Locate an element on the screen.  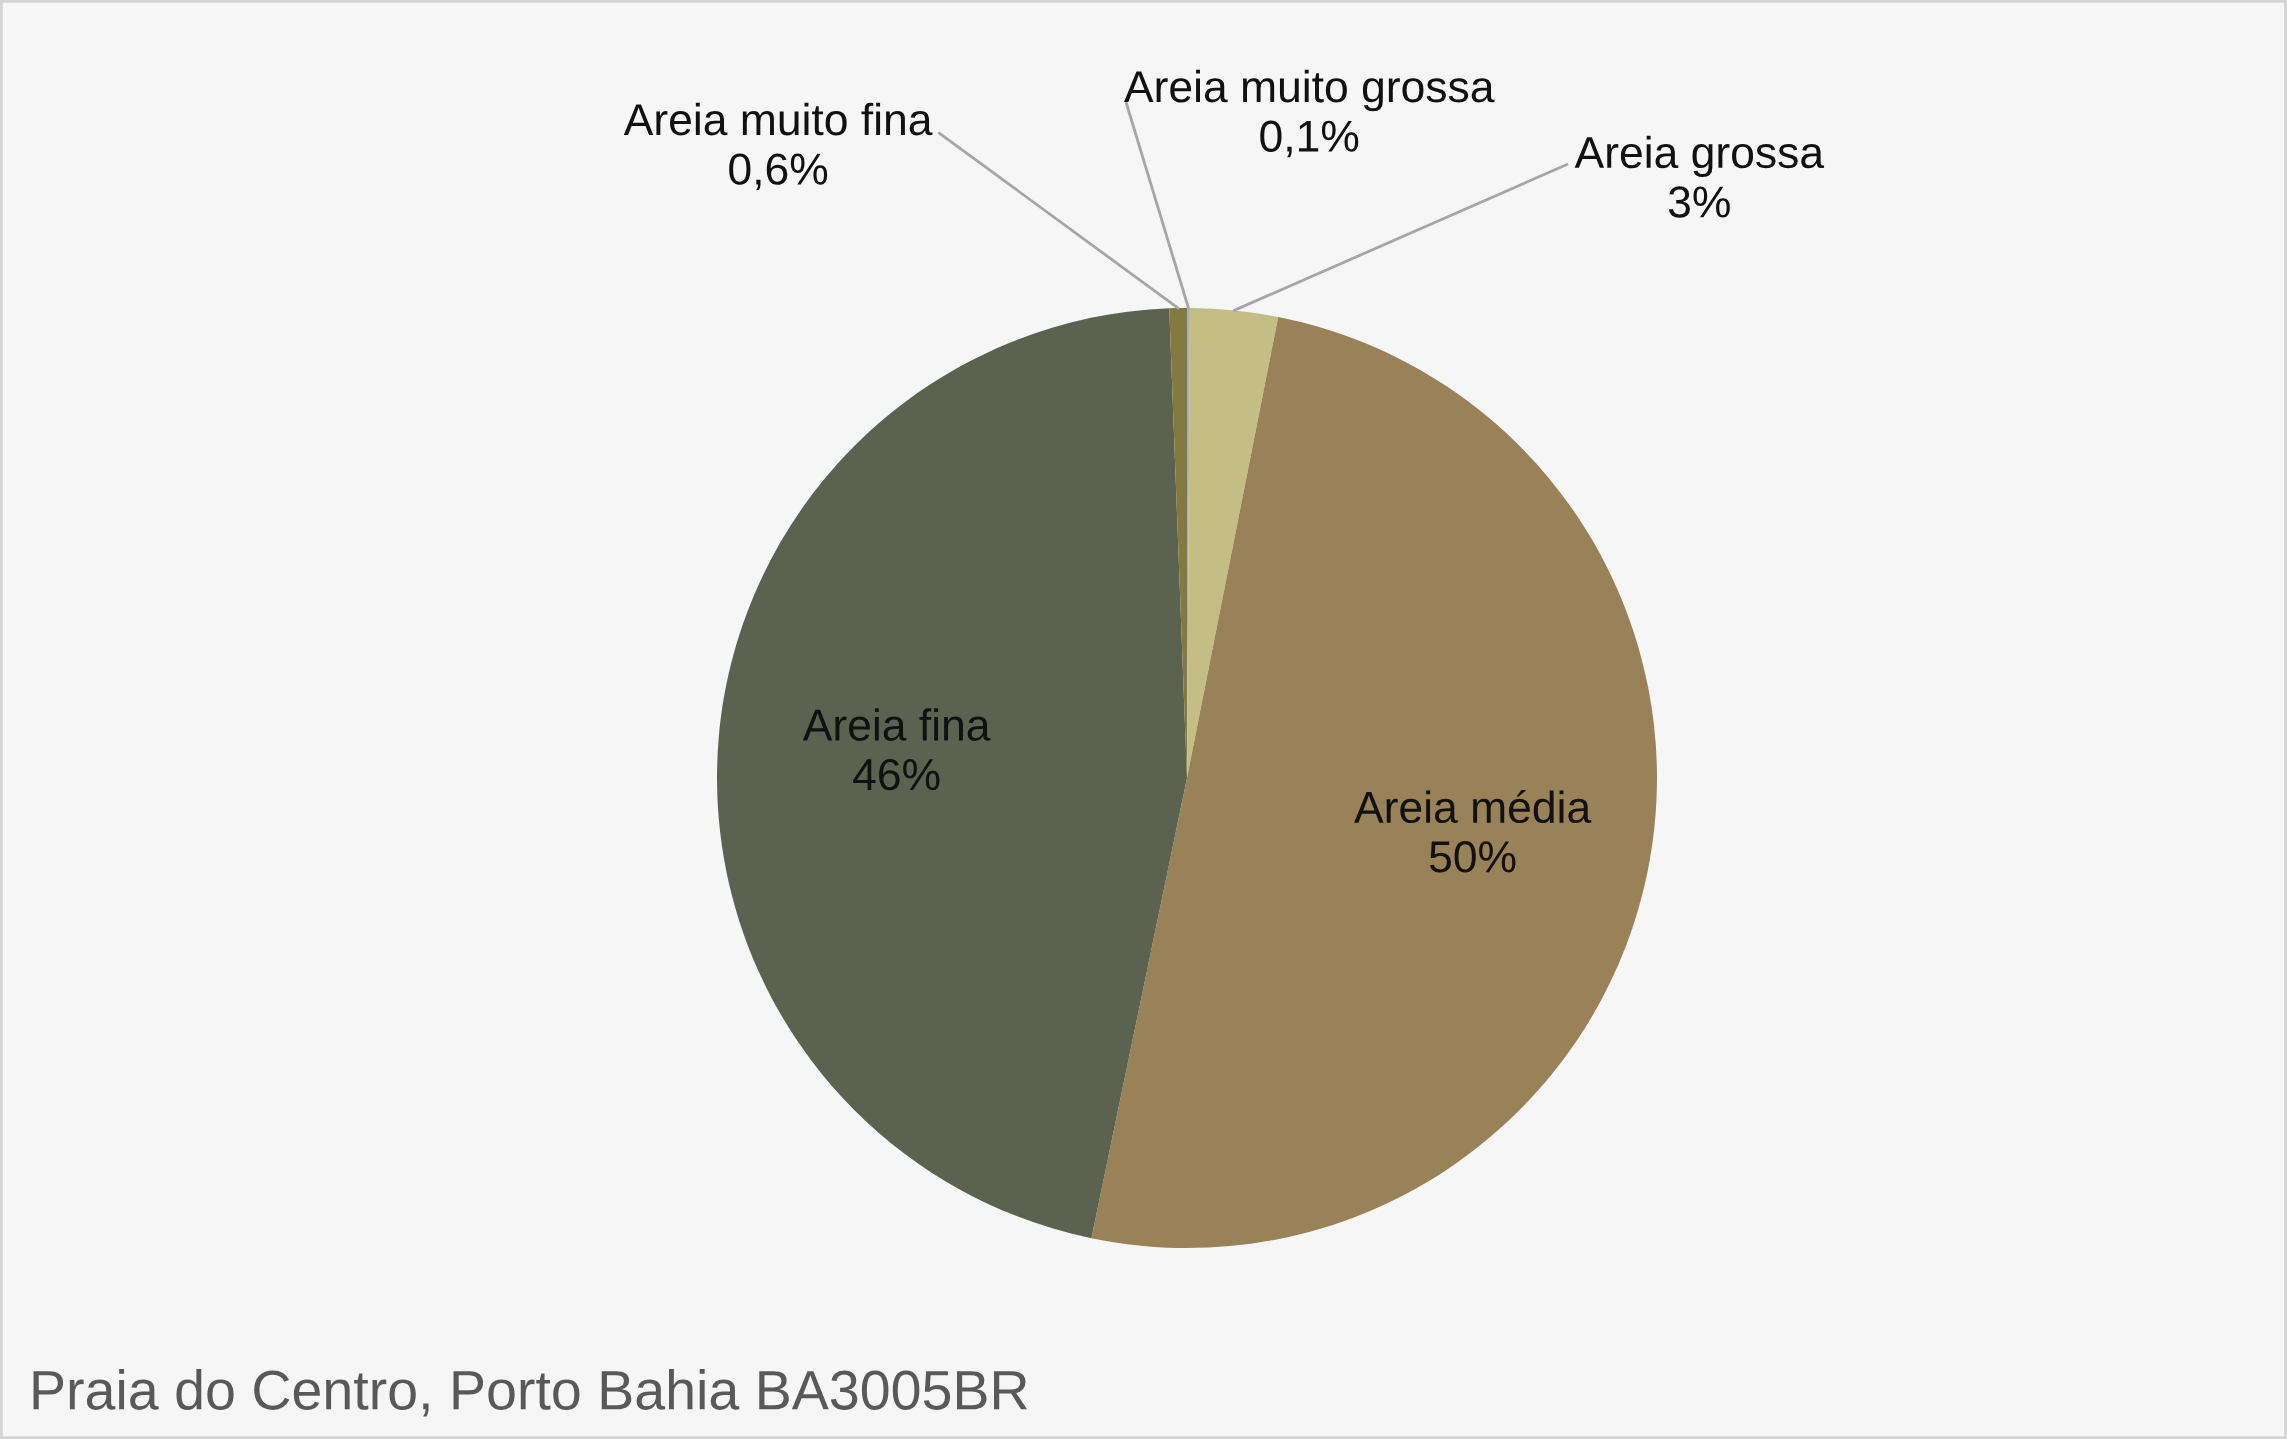
data-label: 46% is located at coordinates (896, 774).